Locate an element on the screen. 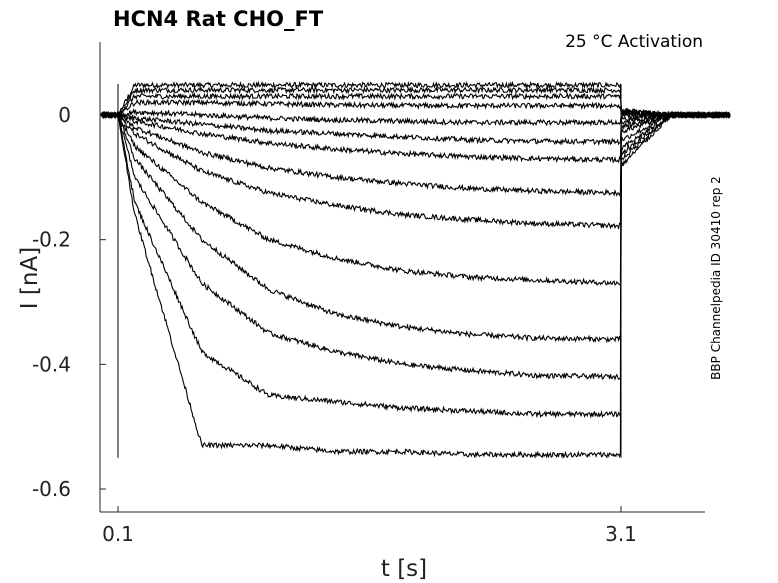  x-tick-label: 3.1 is located at coordinates (621, 534).